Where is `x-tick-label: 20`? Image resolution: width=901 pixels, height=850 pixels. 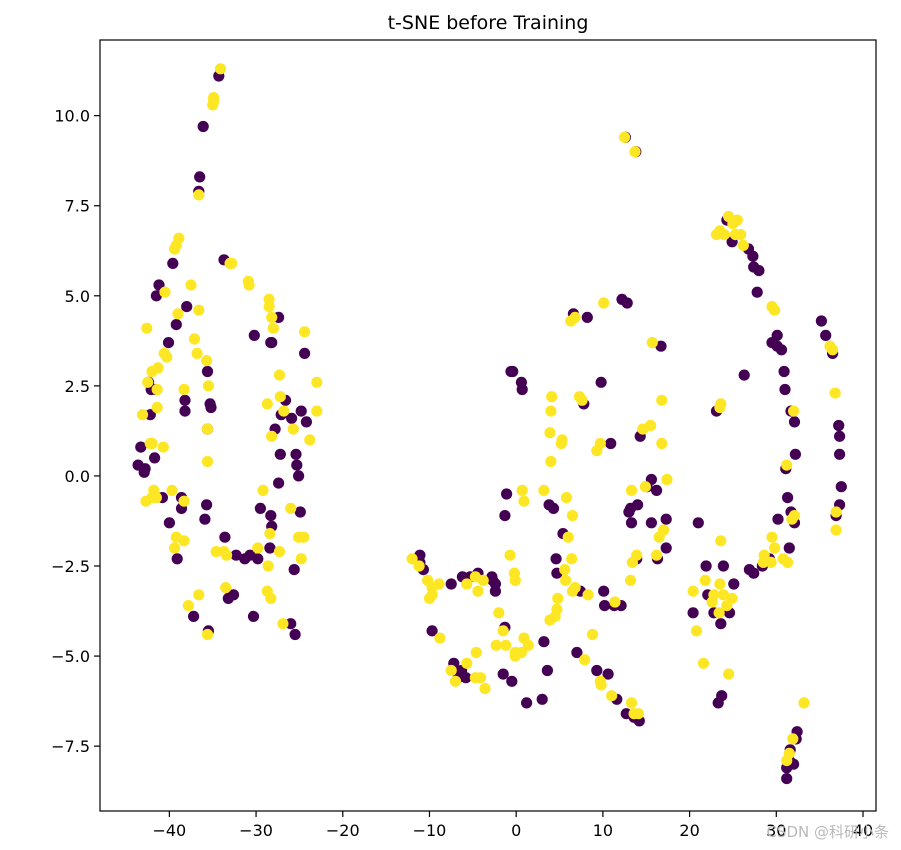 x-tick-label: 20 is located at coordinates (689, 830).